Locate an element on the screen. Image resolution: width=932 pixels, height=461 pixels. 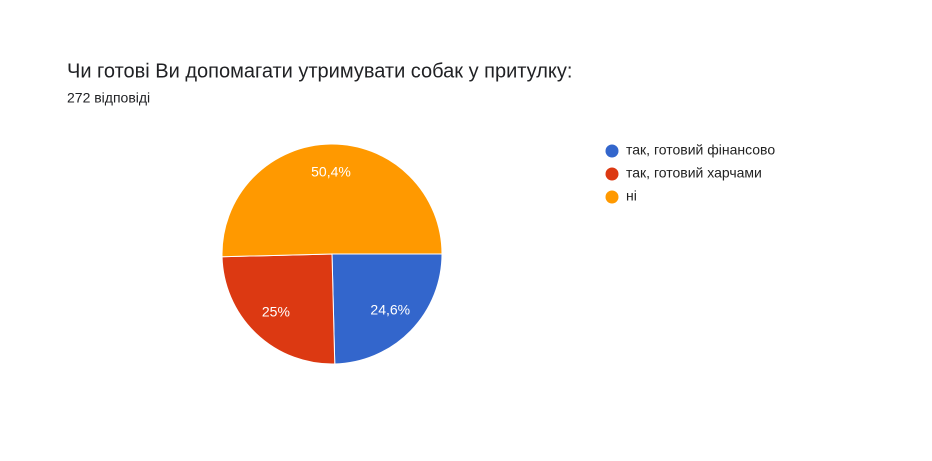
legend-label: так, готовий фінансово is located at coordinates (700, 150).